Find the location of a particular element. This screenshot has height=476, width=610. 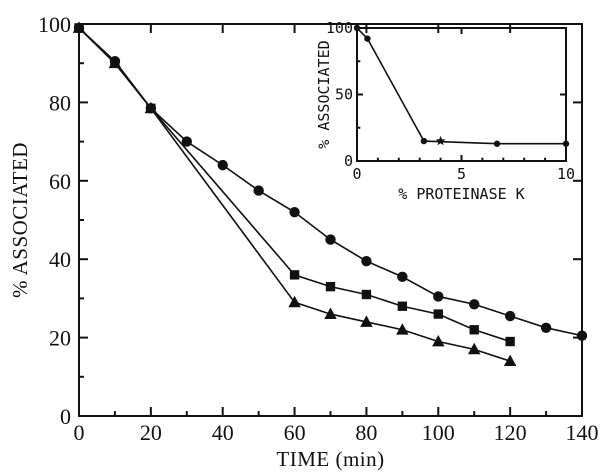

inset-series-line is located at coordinates (461, 86).